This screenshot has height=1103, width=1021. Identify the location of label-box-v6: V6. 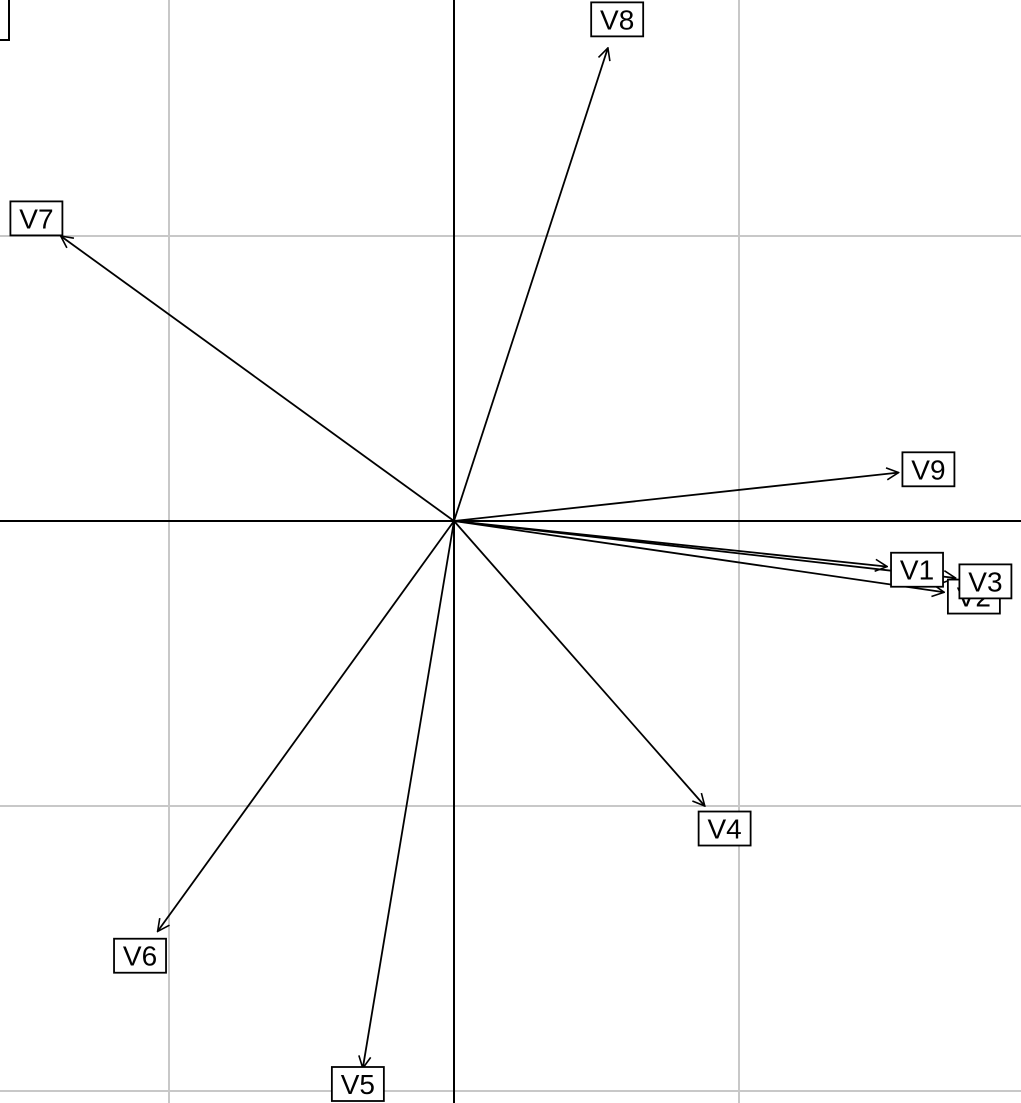
(140, 955).